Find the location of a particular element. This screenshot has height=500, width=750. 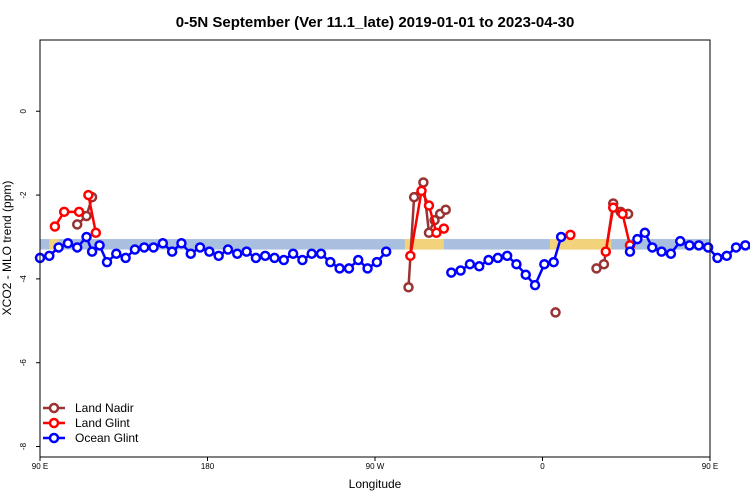

series-line is located at coordinates (92, 214).